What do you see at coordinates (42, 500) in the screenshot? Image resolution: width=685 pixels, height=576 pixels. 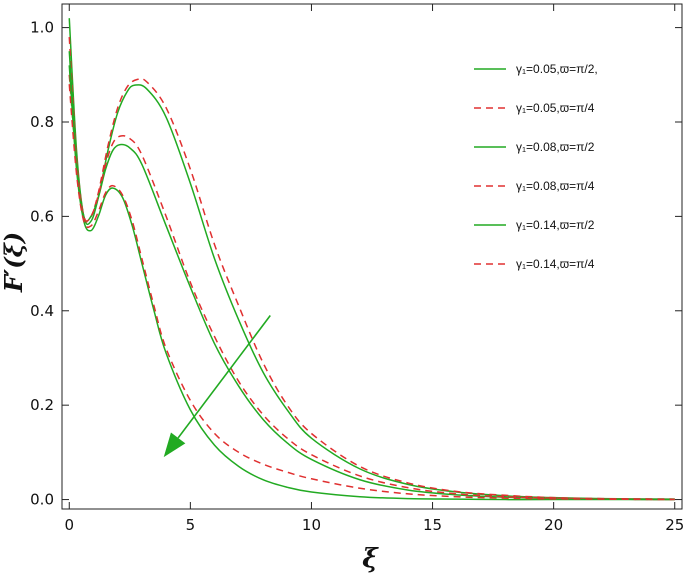 I see `y-tick-label: 0.0` at bounding box center [42, 500].